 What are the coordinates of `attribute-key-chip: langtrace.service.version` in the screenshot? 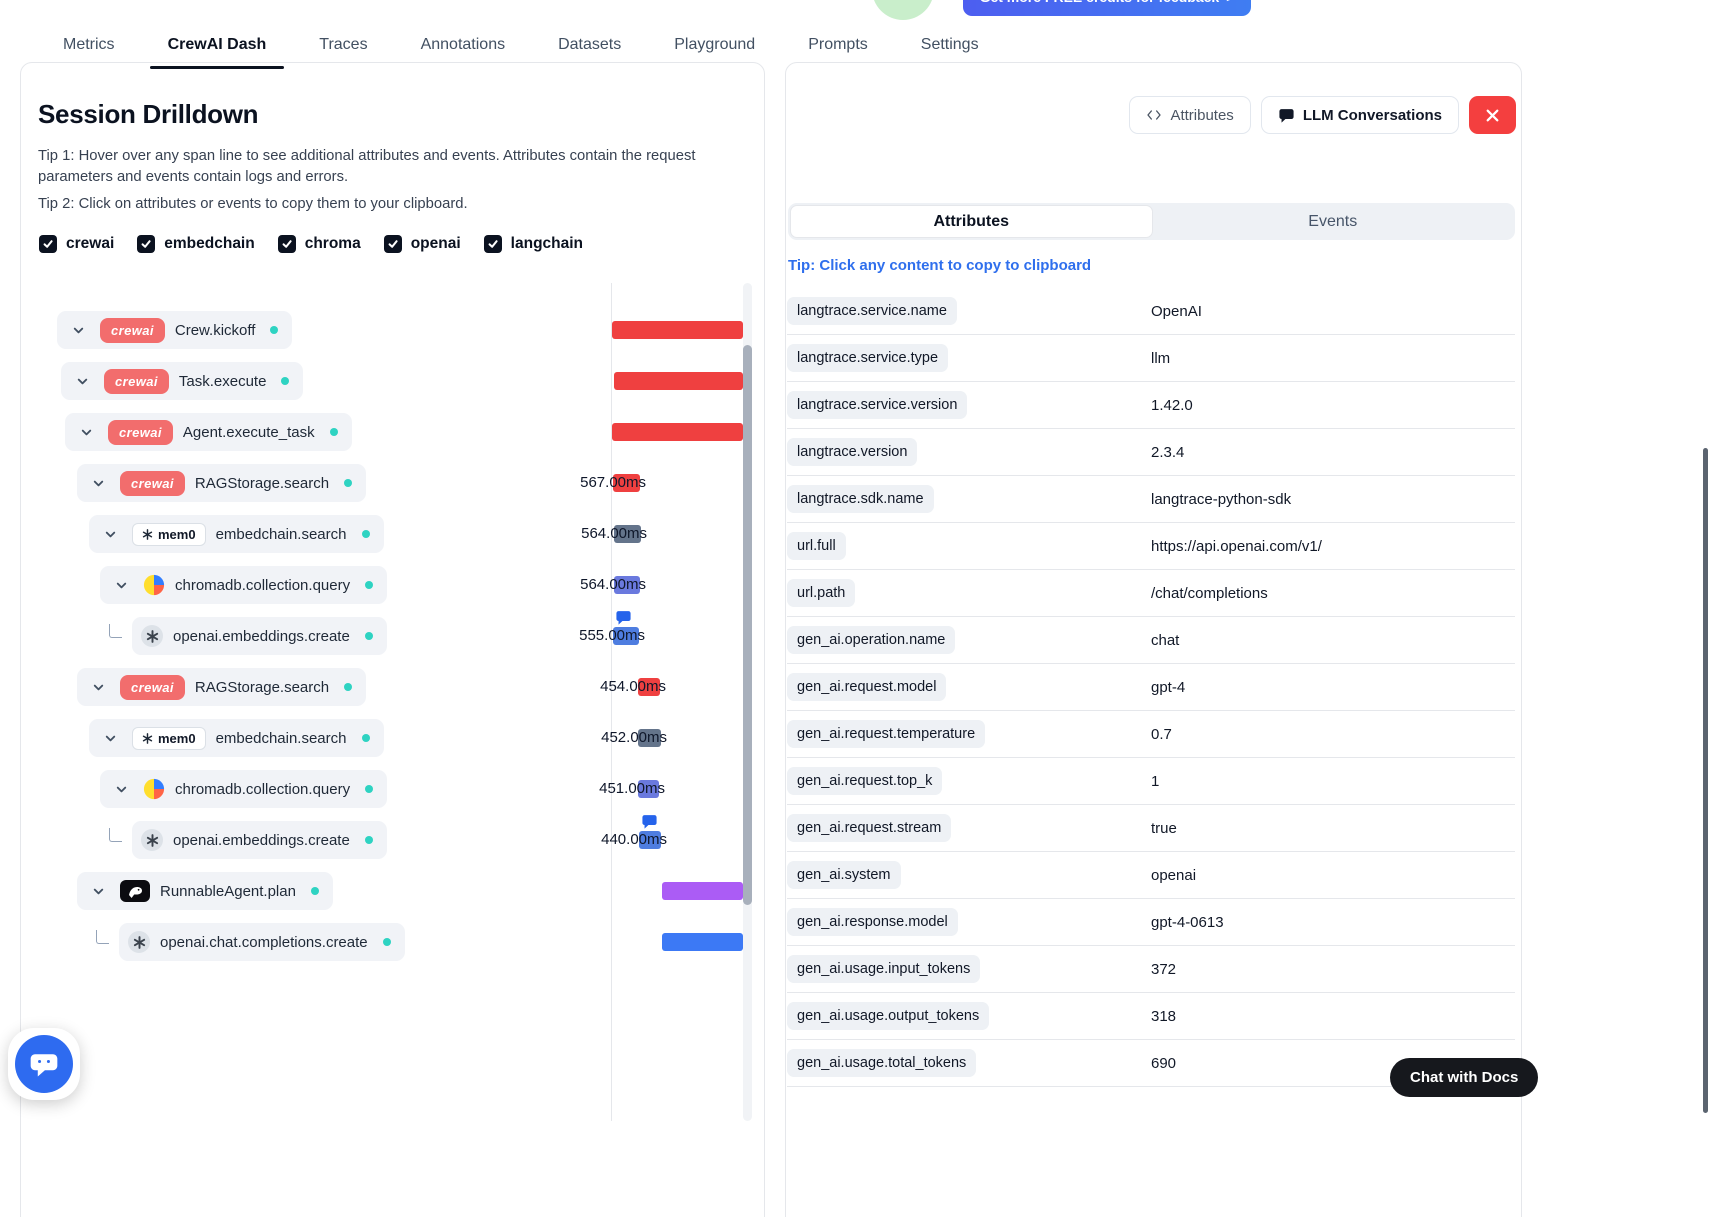 It's located at (877, 405).